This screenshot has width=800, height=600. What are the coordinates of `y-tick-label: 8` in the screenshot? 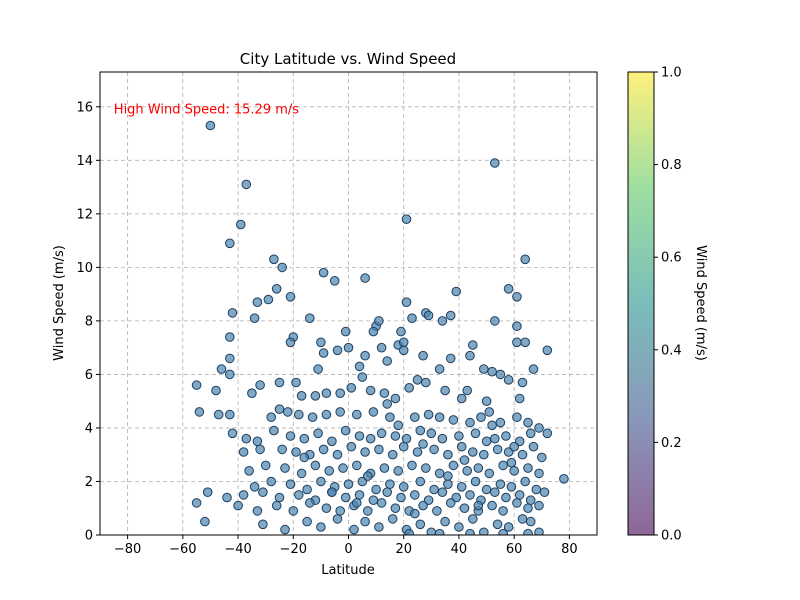 It's located at (89, 321).